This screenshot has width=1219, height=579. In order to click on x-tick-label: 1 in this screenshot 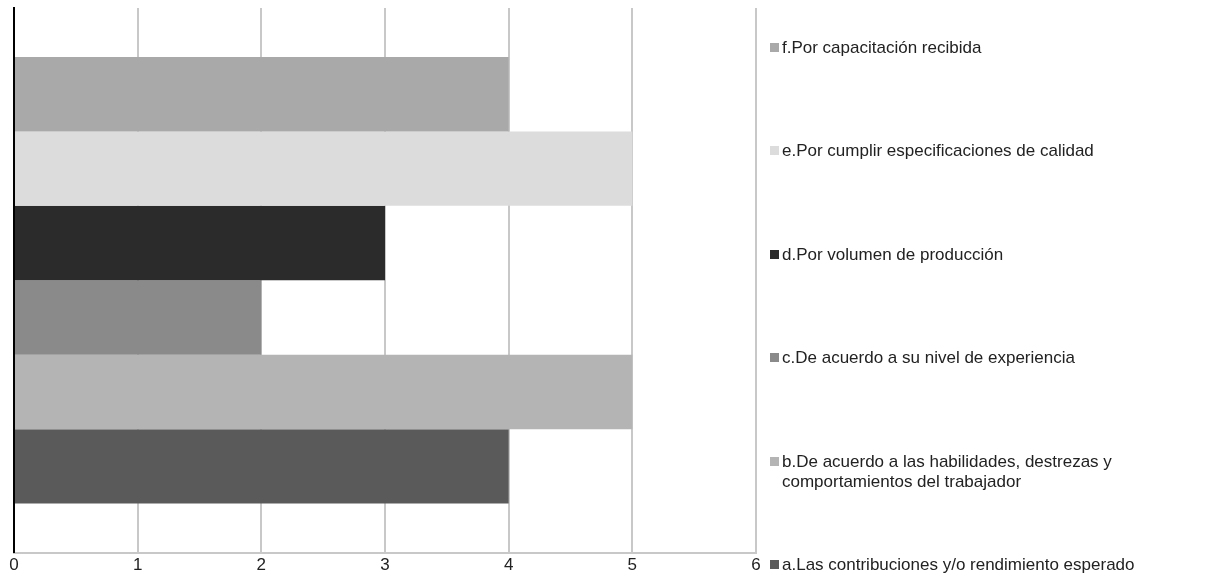, I will do `click(137, 565)`.